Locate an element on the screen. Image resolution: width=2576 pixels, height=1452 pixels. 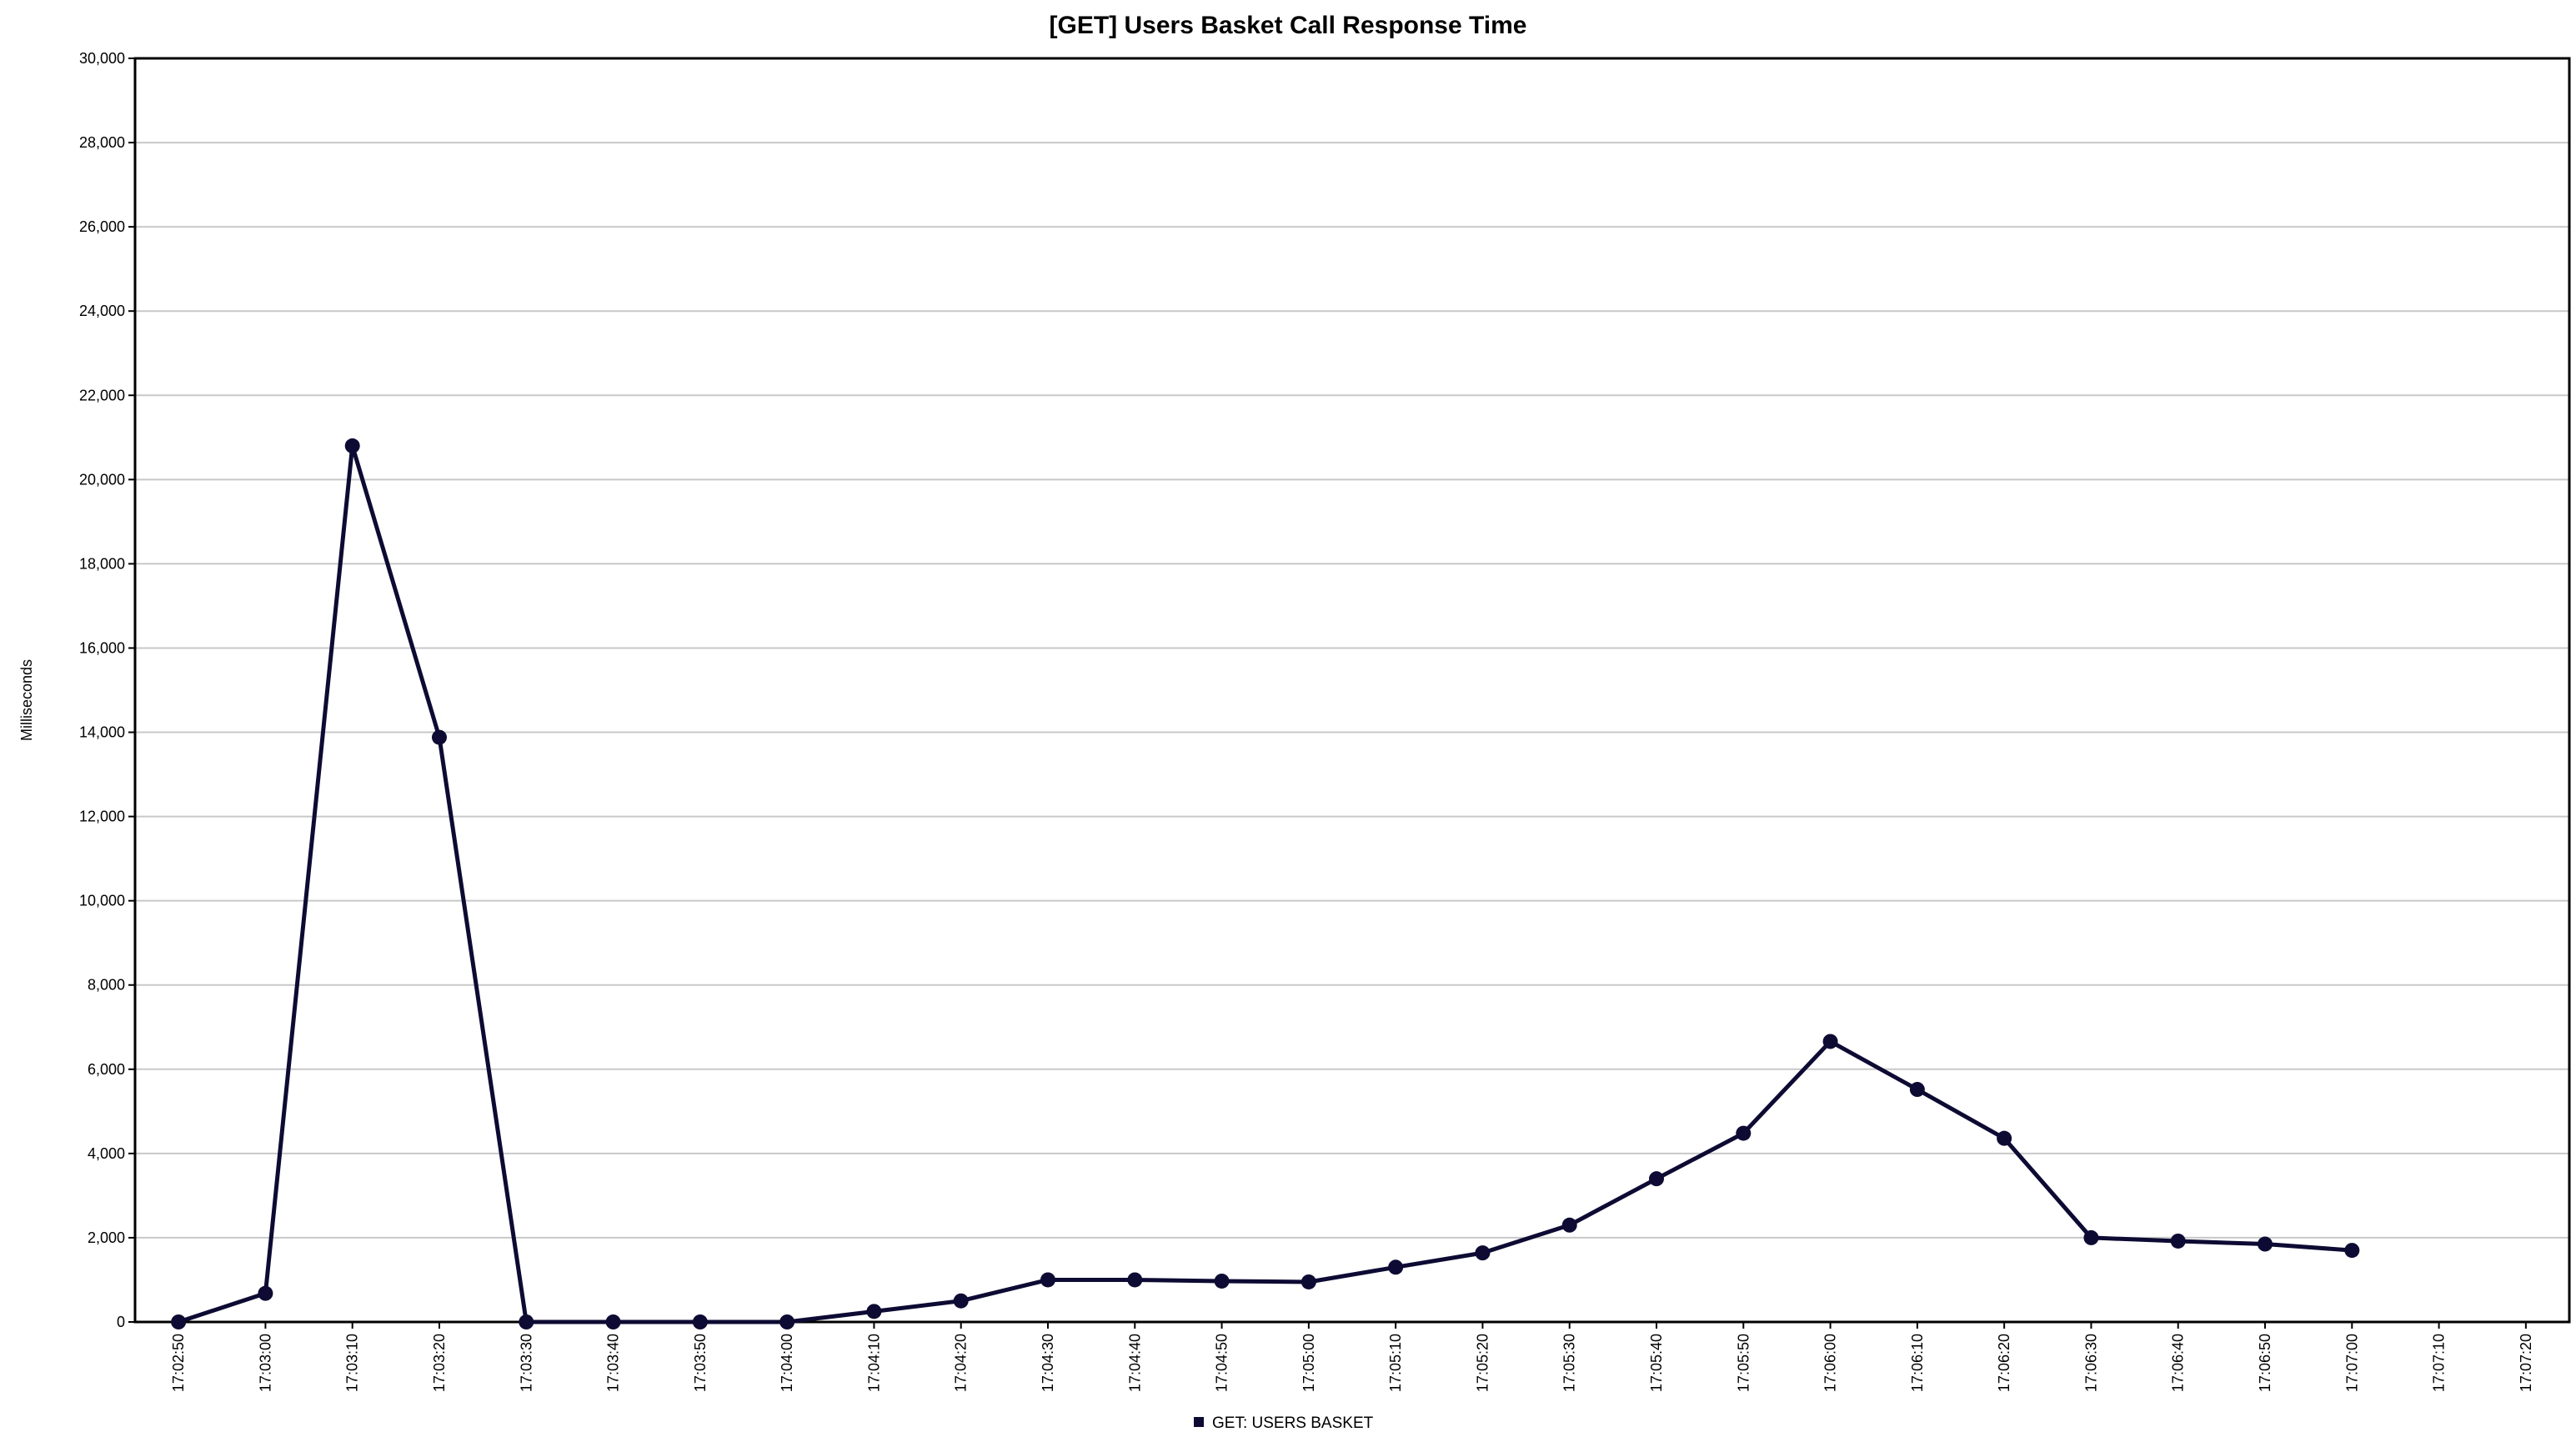
y-tick-label: 8,000 is located at coordinates (106, 985).